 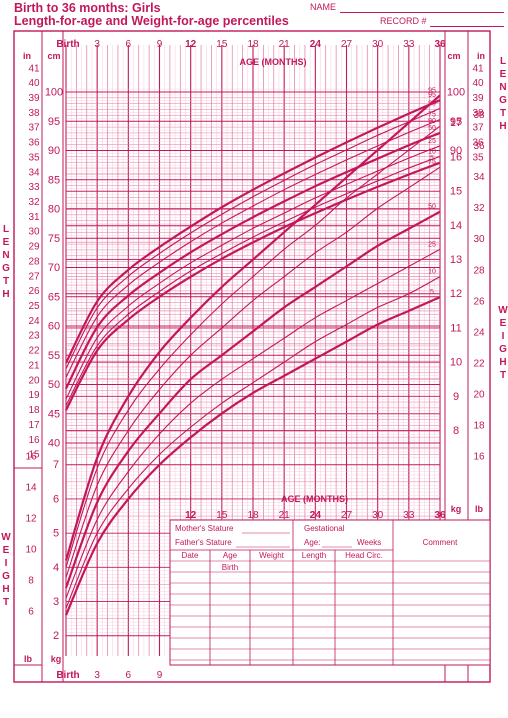 What do you see at coordinates (369, 542) in the screenshot?
I see `weeks-label: Weeks` at bounding box center [369, 542].